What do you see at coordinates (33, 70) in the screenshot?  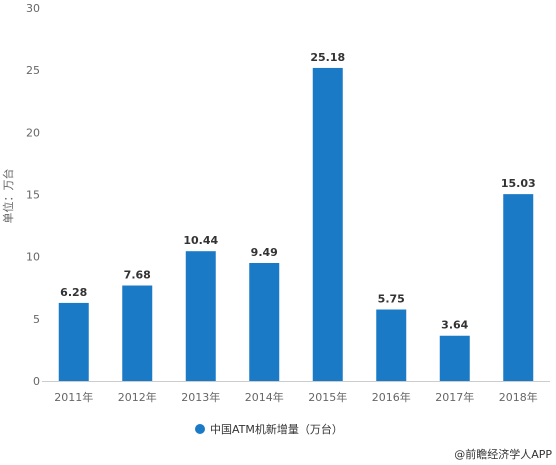 I see `y-tick-label: 25` at bounding box center [33, 70].